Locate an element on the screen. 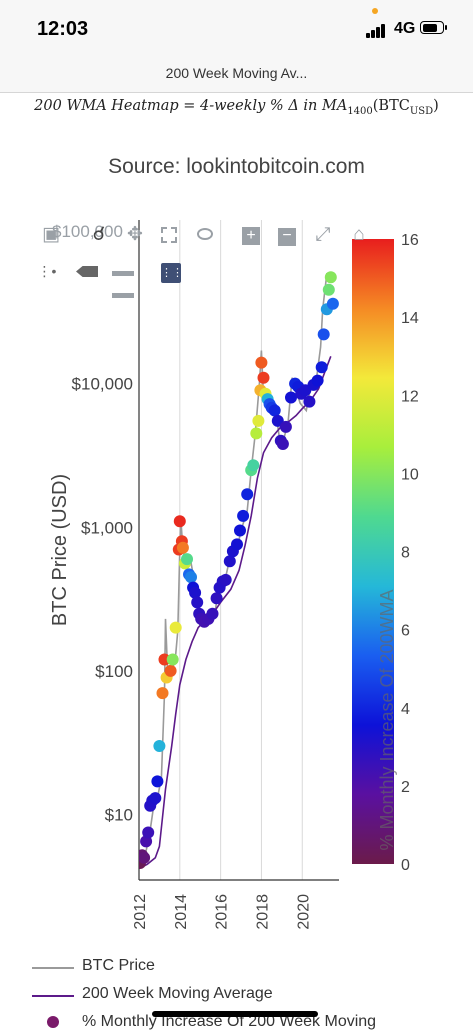  home-indicator is located at coordinates (235, 1014).